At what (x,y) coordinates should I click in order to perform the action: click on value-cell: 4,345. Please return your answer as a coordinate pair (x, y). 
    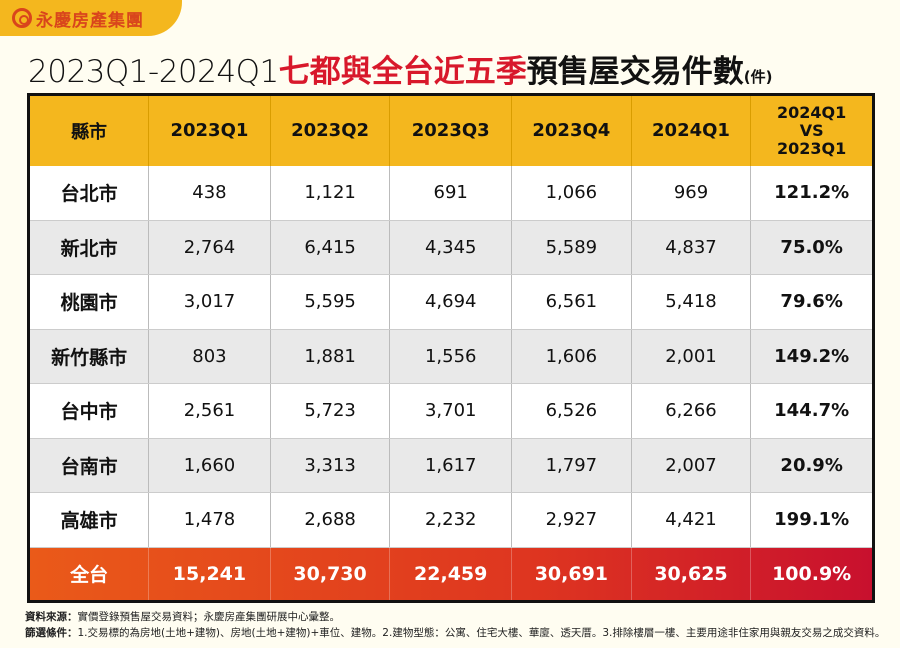
    Looking at the image, I should click on (450, 247).